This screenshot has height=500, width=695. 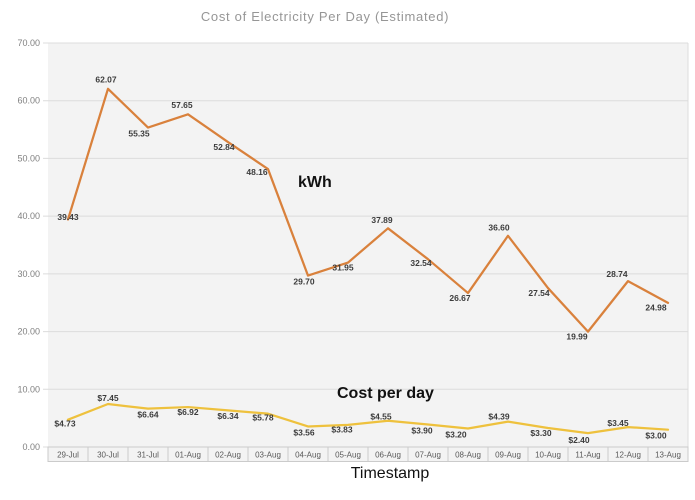 I want to click on data-label-cost: $5.78, so click(x=263, y=417).